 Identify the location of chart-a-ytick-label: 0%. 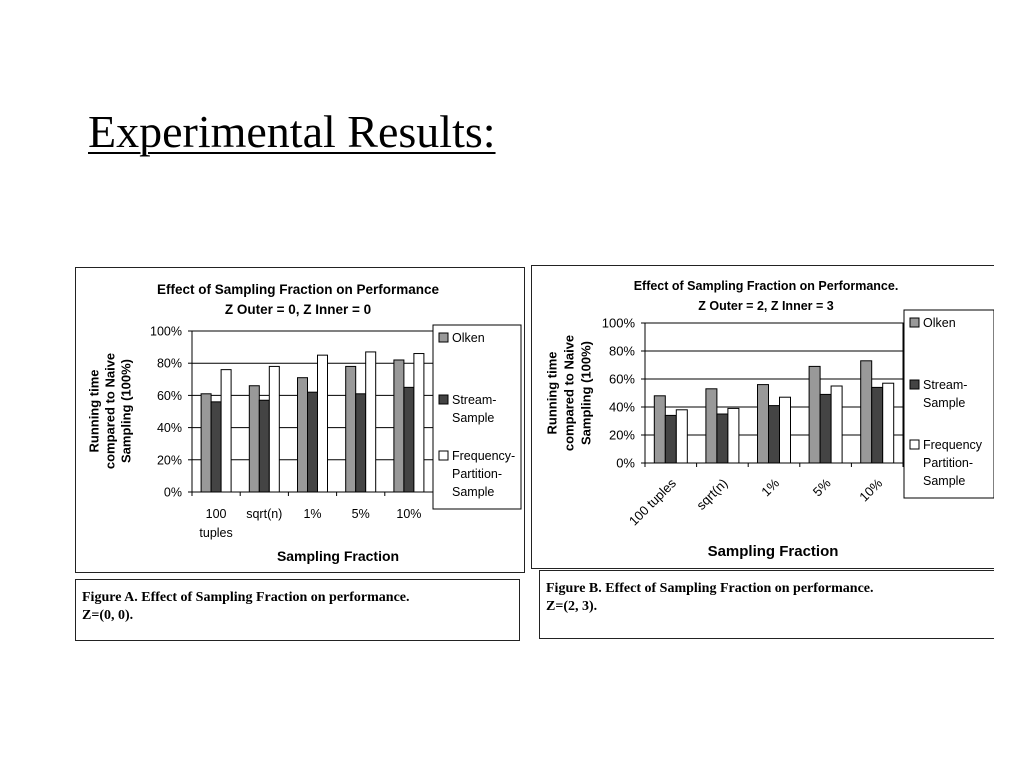
(173, 493).